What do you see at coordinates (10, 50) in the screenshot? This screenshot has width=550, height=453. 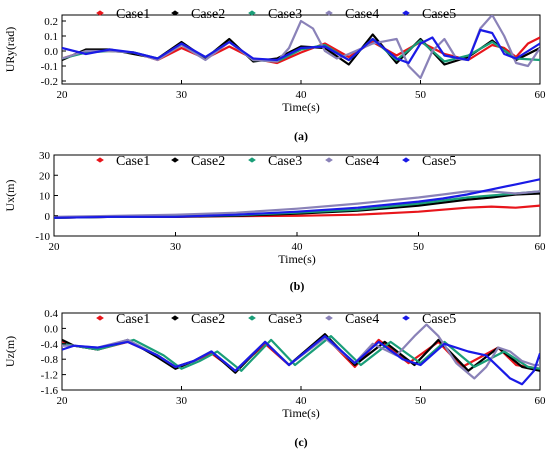 I see `y-axis-label: URy(rad)` at bounding box center [10, 50].